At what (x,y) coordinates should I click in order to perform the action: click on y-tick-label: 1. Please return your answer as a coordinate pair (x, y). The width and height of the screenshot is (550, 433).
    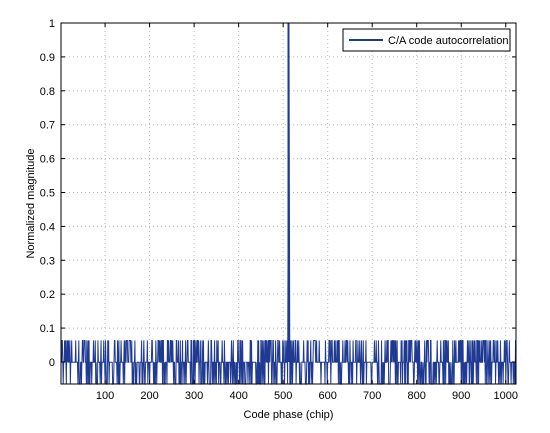
    Looking at the image, I should click on (52, 24).